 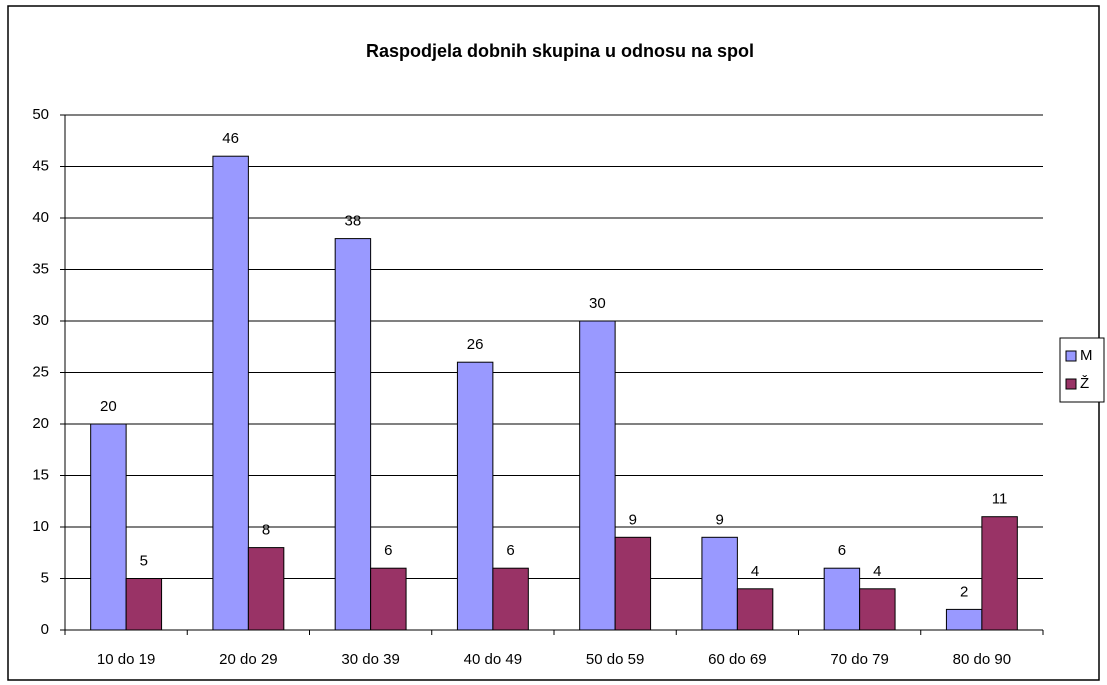 What do you see at coordinates (370, 659) in the screenshot?
I see `x-tick-label: 30 do 39` at bounding box center [370, 659].